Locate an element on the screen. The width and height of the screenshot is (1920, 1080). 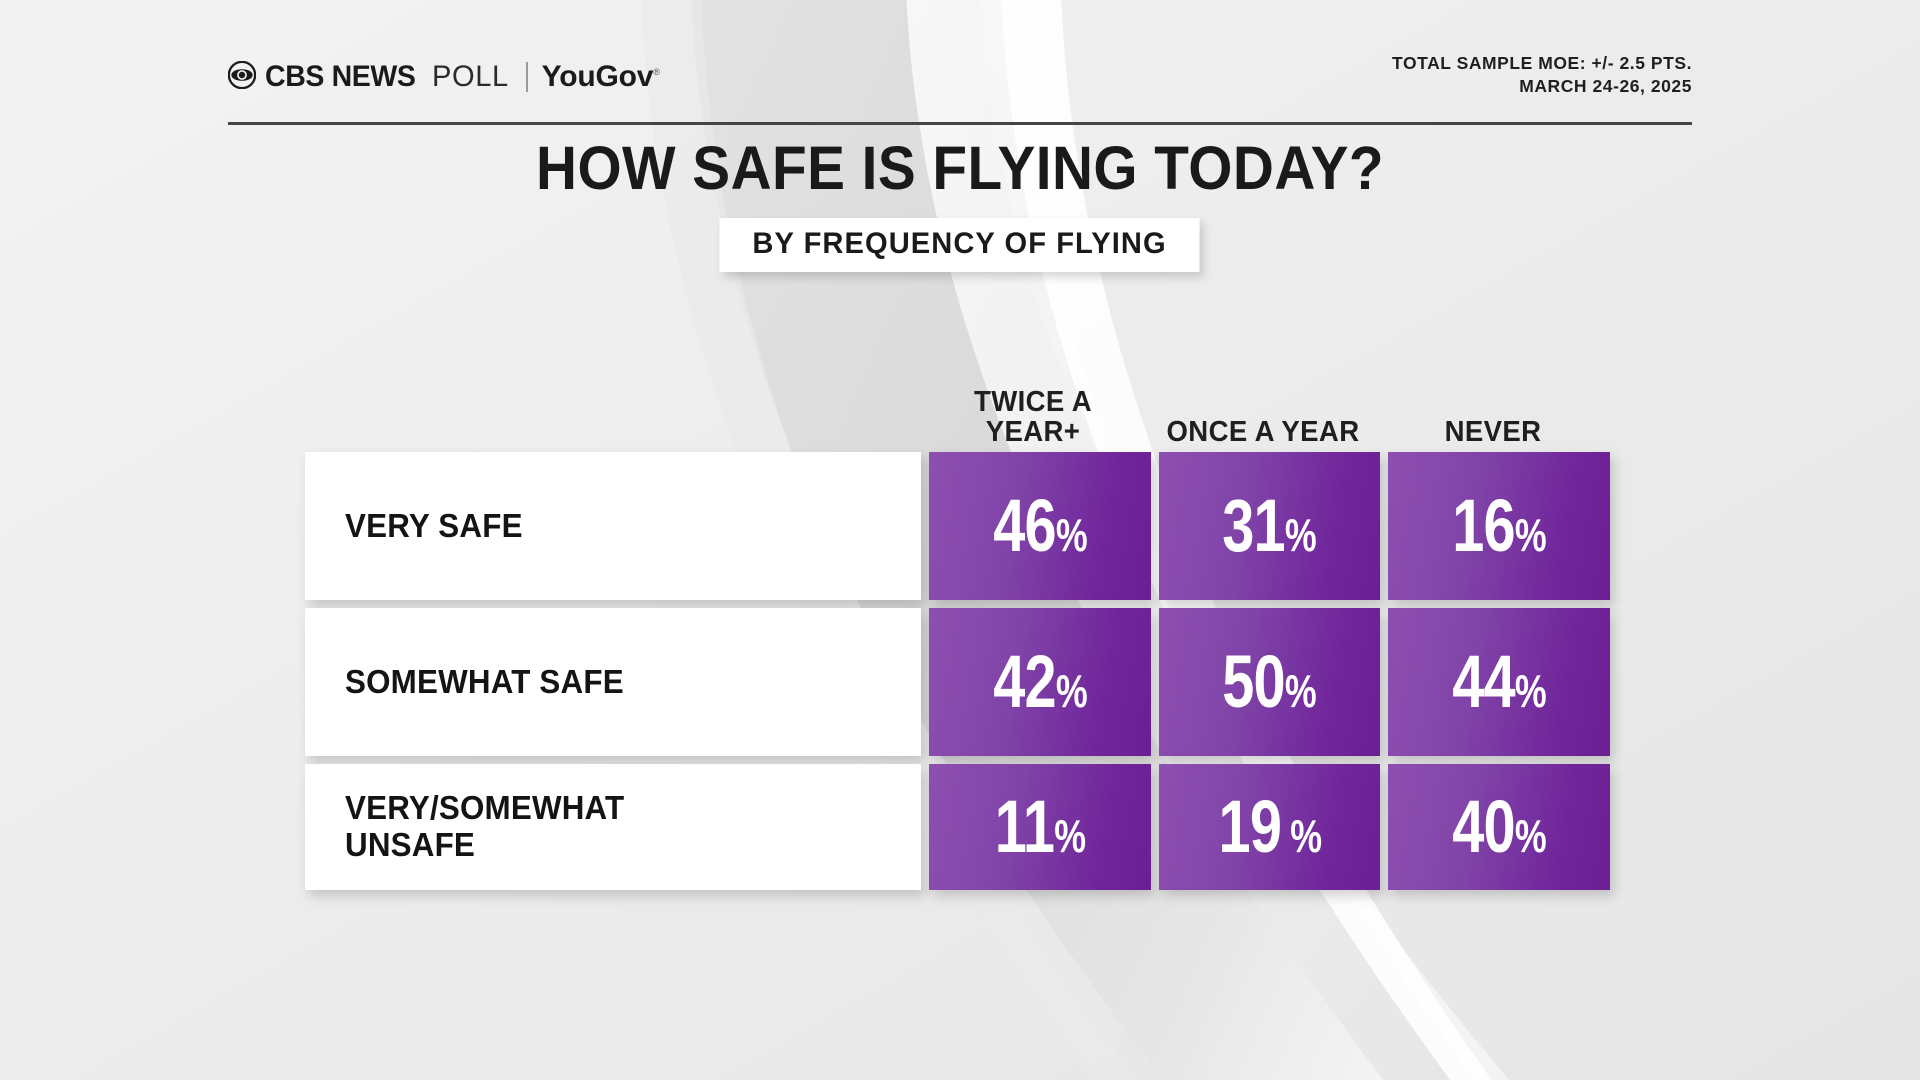
row-label-somewhat-safe: SOMEWHAT SAFE is located at coordinates (613, 682).